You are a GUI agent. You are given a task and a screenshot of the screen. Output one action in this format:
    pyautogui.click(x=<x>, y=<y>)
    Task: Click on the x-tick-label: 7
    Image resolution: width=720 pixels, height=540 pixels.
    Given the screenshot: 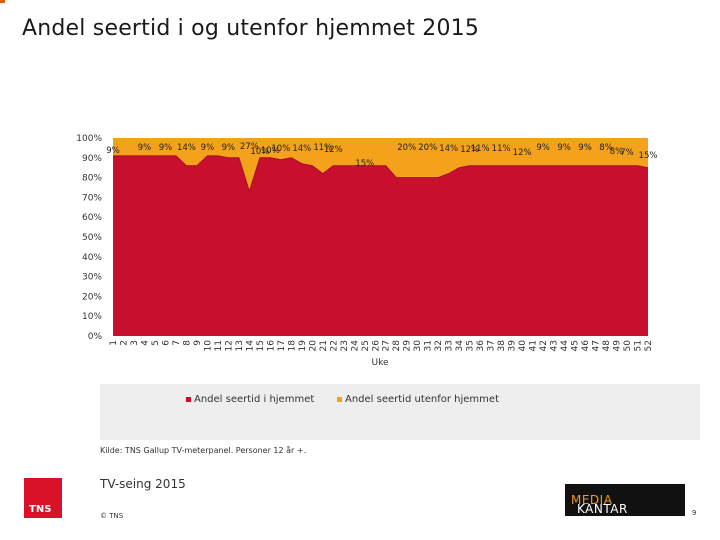 What is the action you would take?
    pyautogui.click(x=177, y=343)
    